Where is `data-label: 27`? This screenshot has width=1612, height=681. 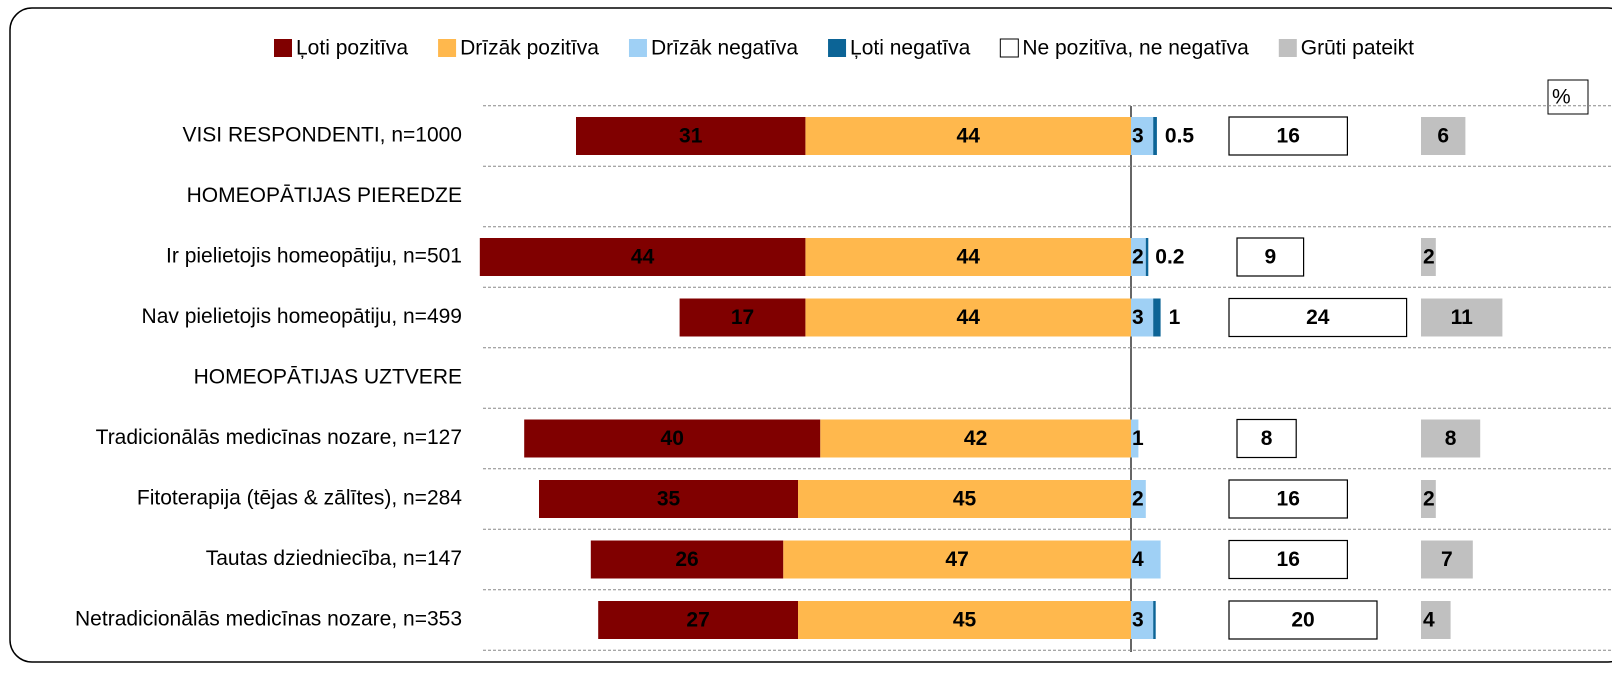
data-label: 27 is located at coordinates (697, 620).